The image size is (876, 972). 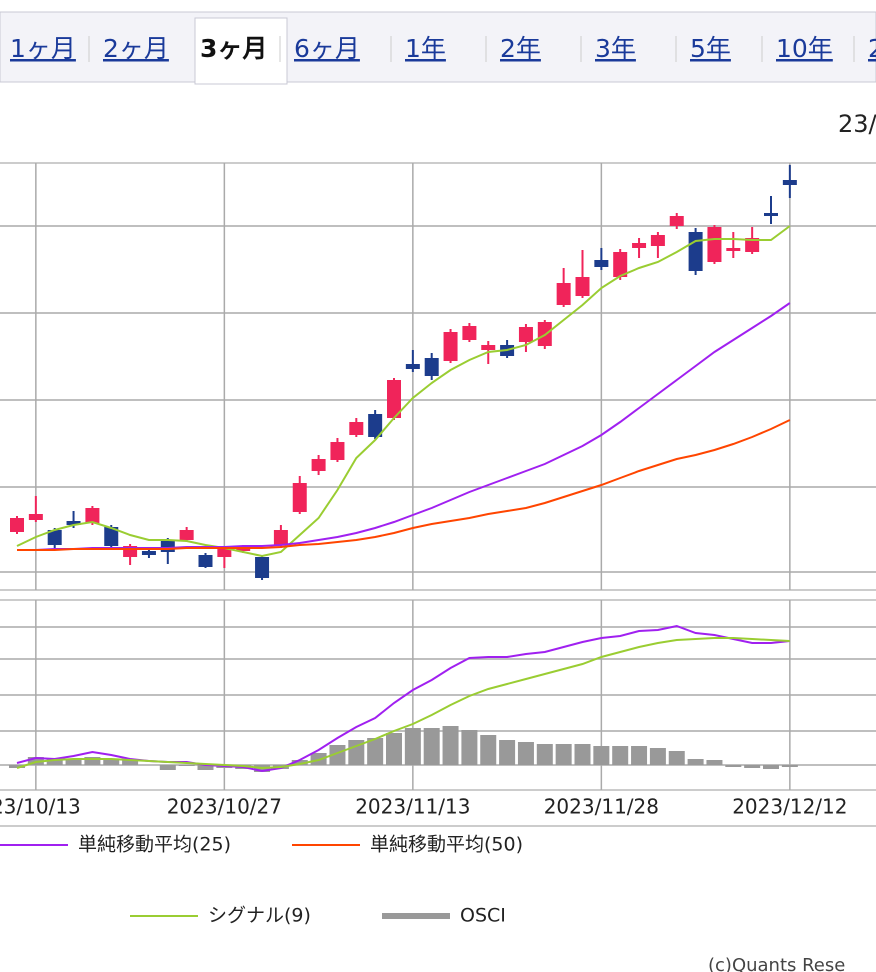 I want to click on tab: 2ヶ月, so click(x=136, y=48).